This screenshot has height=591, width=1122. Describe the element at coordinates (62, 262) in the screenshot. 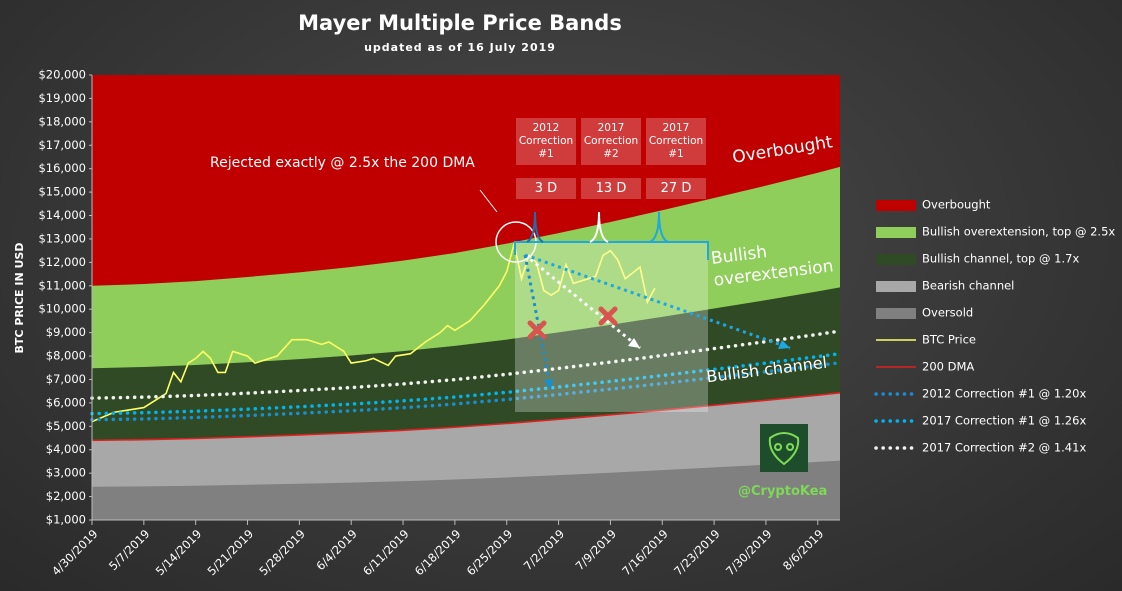

I see `y-tick-label: $12,000` at that location.